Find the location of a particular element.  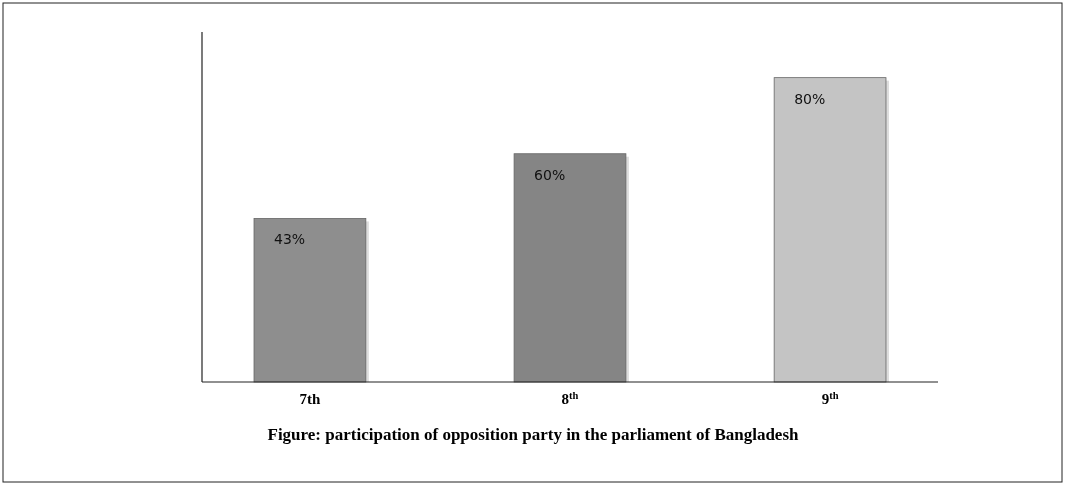

text: Figure: participation of opposition party in the parliament of Bangladesh is located at coordinates (533, 434).